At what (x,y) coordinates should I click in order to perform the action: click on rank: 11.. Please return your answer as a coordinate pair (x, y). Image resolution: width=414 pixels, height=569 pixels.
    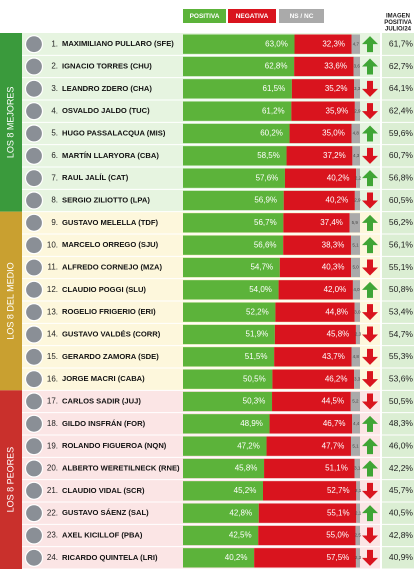
    Looking at the image, I should click on (52, 267).